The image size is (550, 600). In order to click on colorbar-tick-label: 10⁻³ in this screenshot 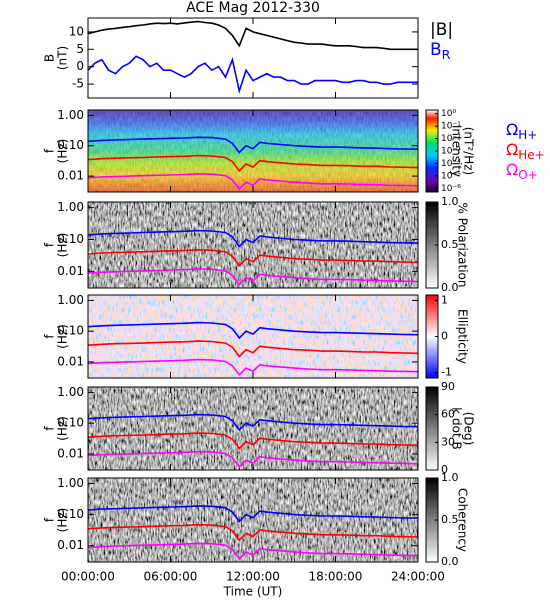, I will do `click(451, 152)`.